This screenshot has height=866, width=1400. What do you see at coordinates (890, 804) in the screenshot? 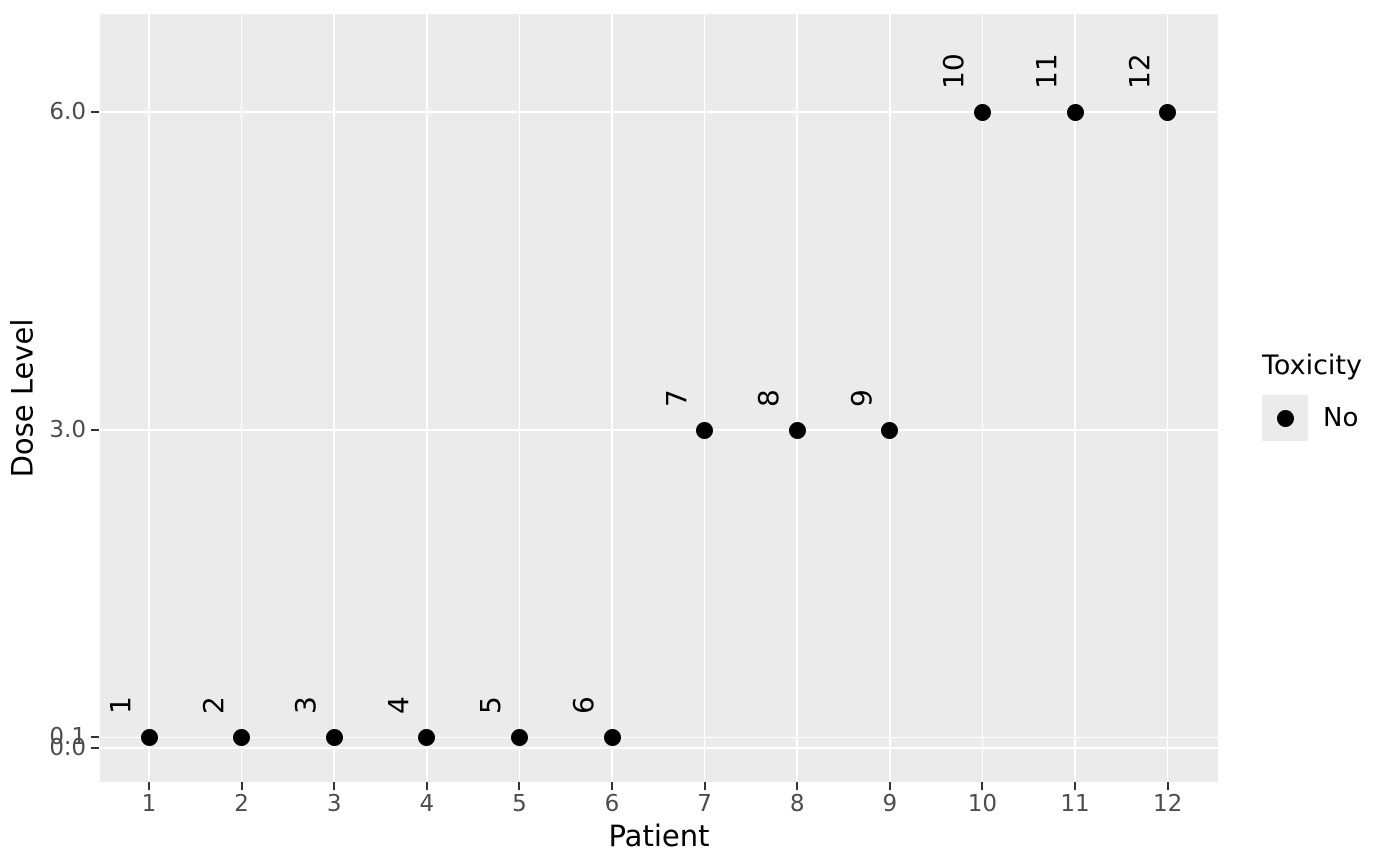
I see `x-tick-label: 9` at bounding box center [890, 804].